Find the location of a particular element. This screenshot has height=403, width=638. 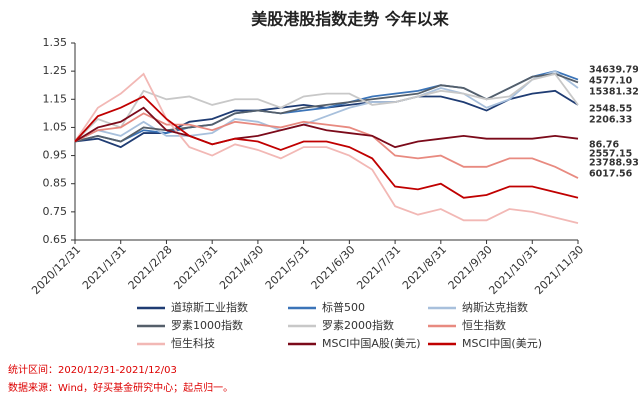

legend-label: 道琼斯工业指数 is located at coordinates (209, 307).